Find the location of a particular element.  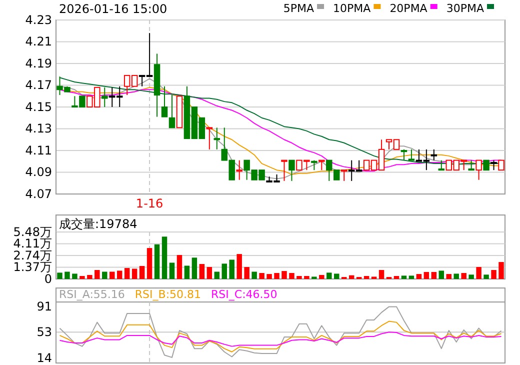

y-tick-label: 4.15 is located at coordinates (38, 107).